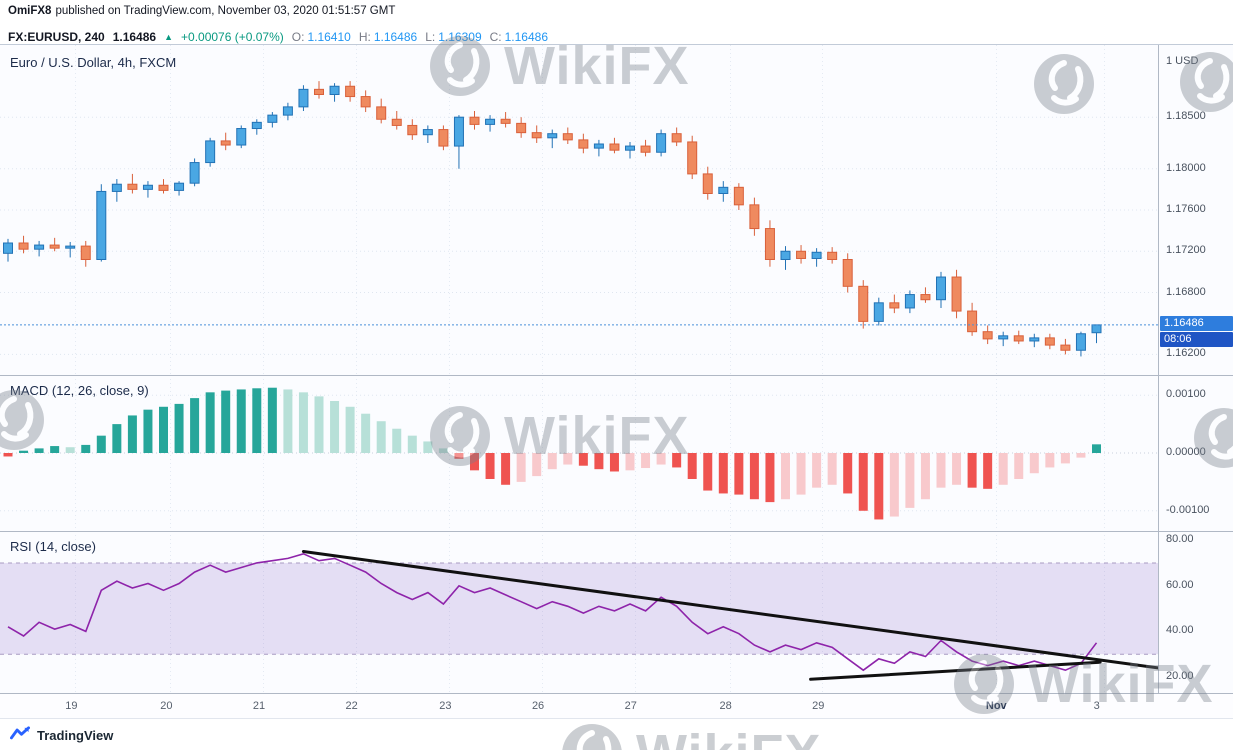 The width and height of the screenshot is (1233, 750). Describe the element at coordinates (1196, 339) in the screenshot. I see `bar-countdown-badge: 08:06` at that location.